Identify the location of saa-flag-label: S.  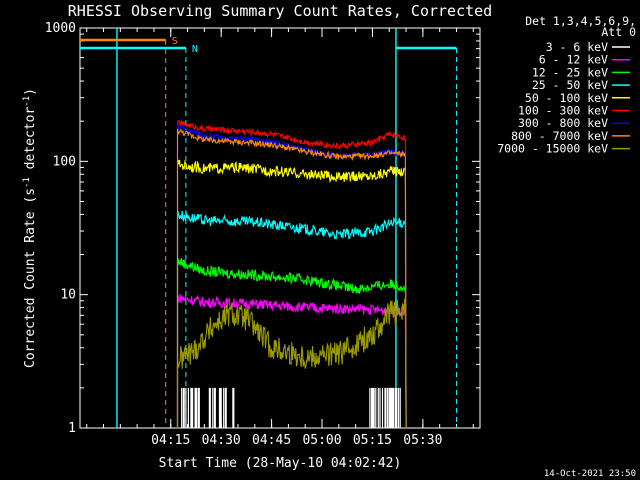
(175, 41).